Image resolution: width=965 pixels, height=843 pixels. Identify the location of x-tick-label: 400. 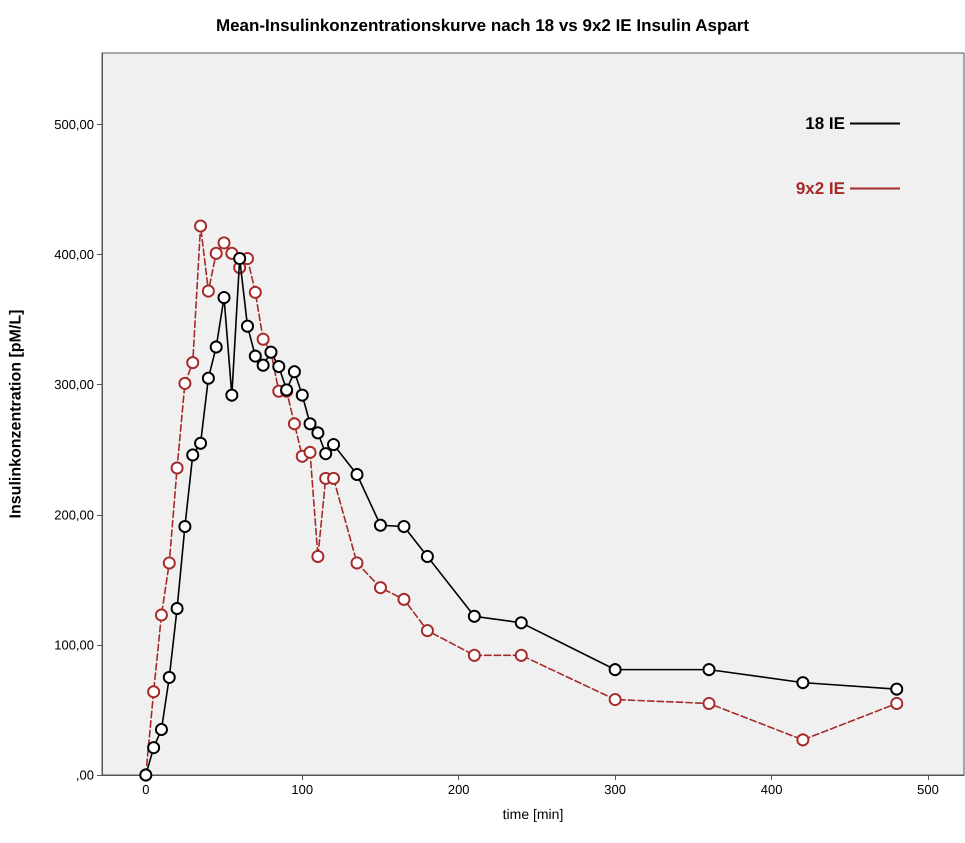
(771, 789).